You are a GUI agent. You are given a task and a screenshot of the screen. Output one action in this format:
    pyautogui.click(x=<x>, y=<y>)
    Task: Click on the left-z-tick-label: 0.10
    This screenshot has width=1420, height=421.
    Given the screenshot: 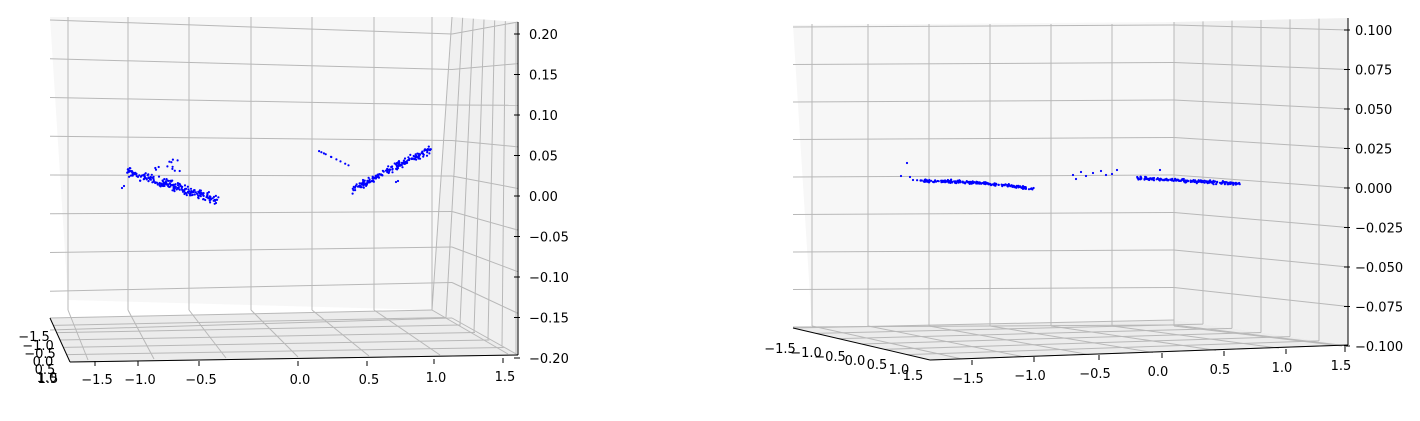 What is the action you would take?
    pyautogui.click(x=543, y=116)
    